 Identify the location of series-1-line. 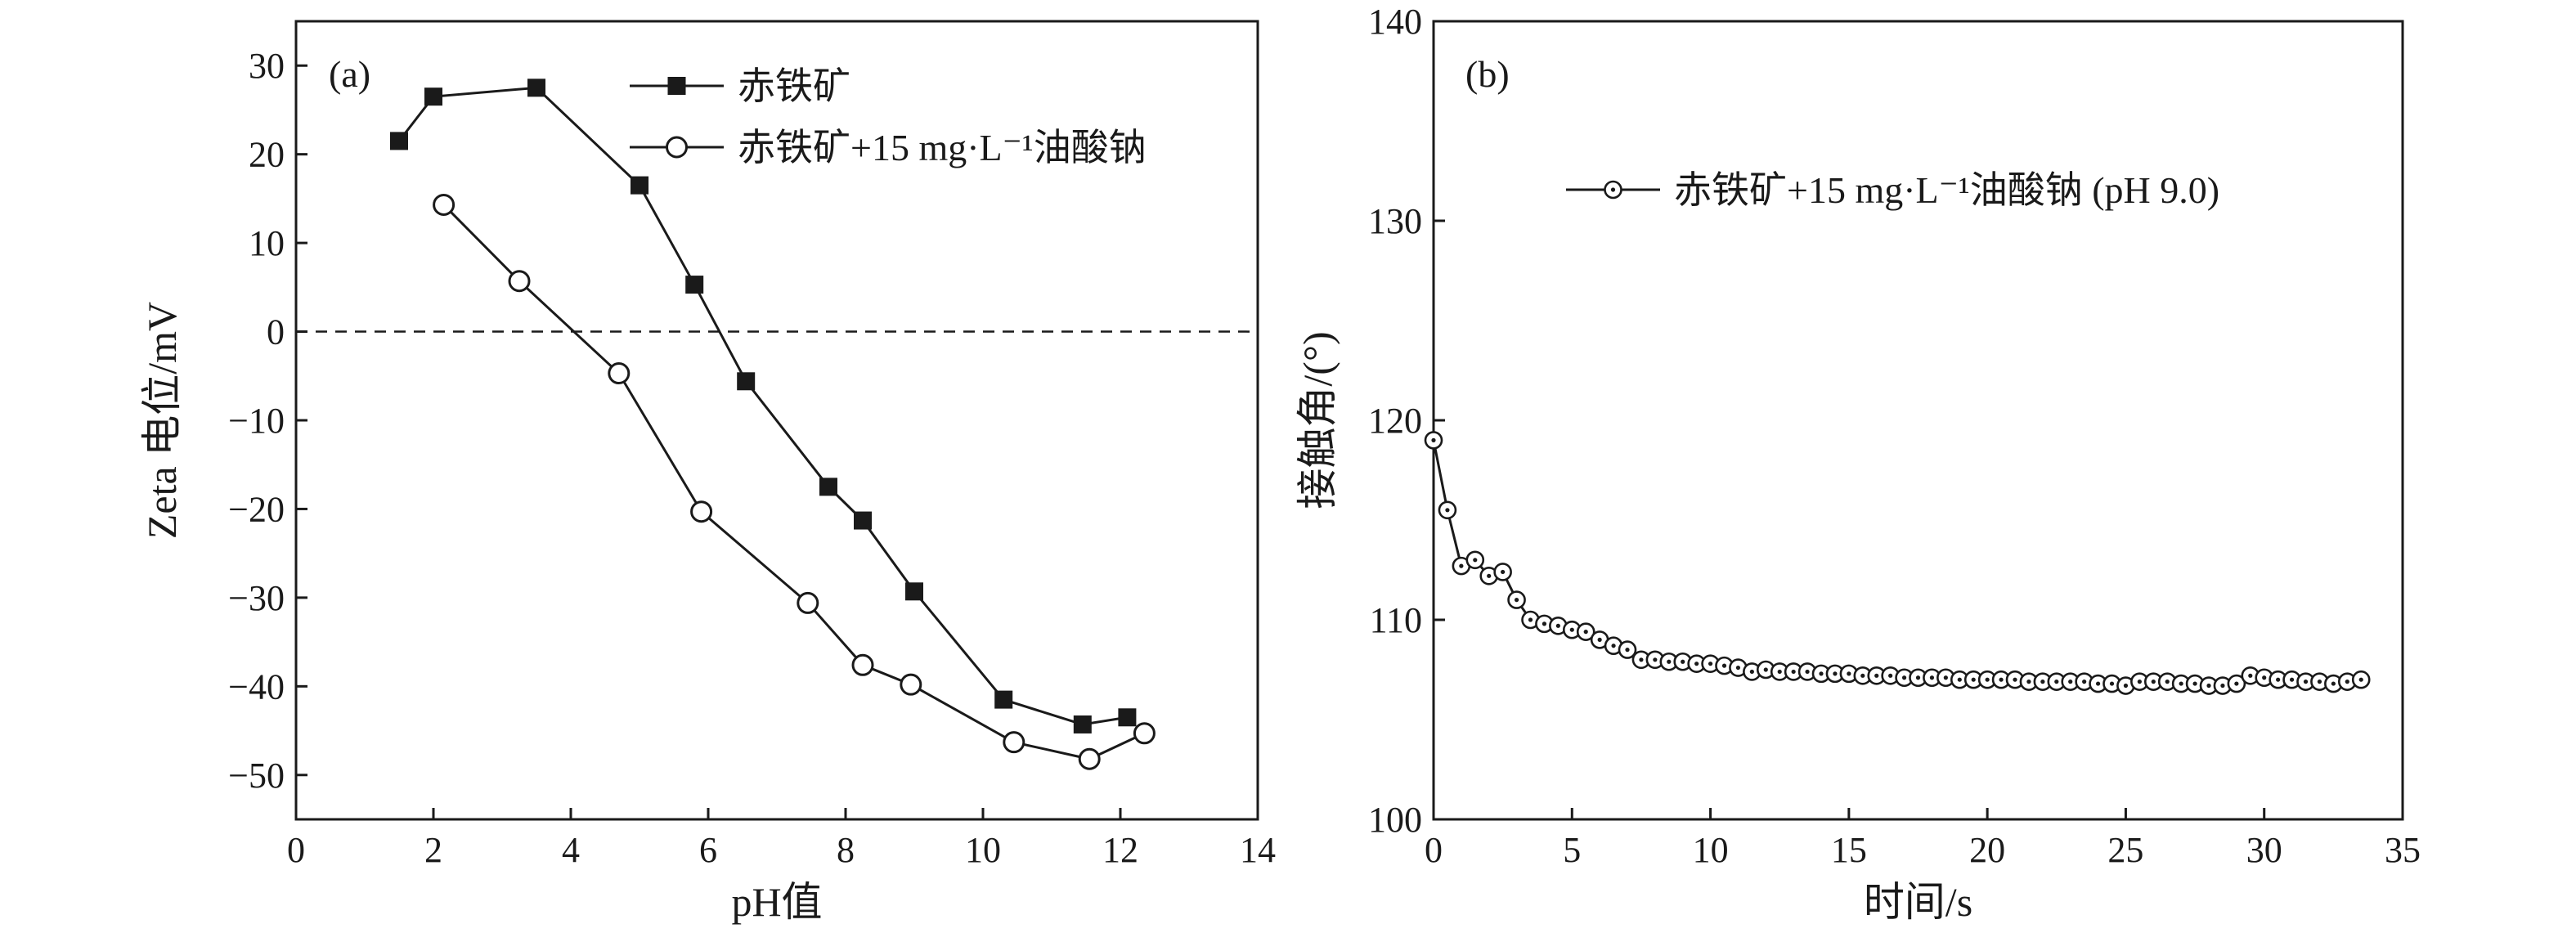
(1897, 564).